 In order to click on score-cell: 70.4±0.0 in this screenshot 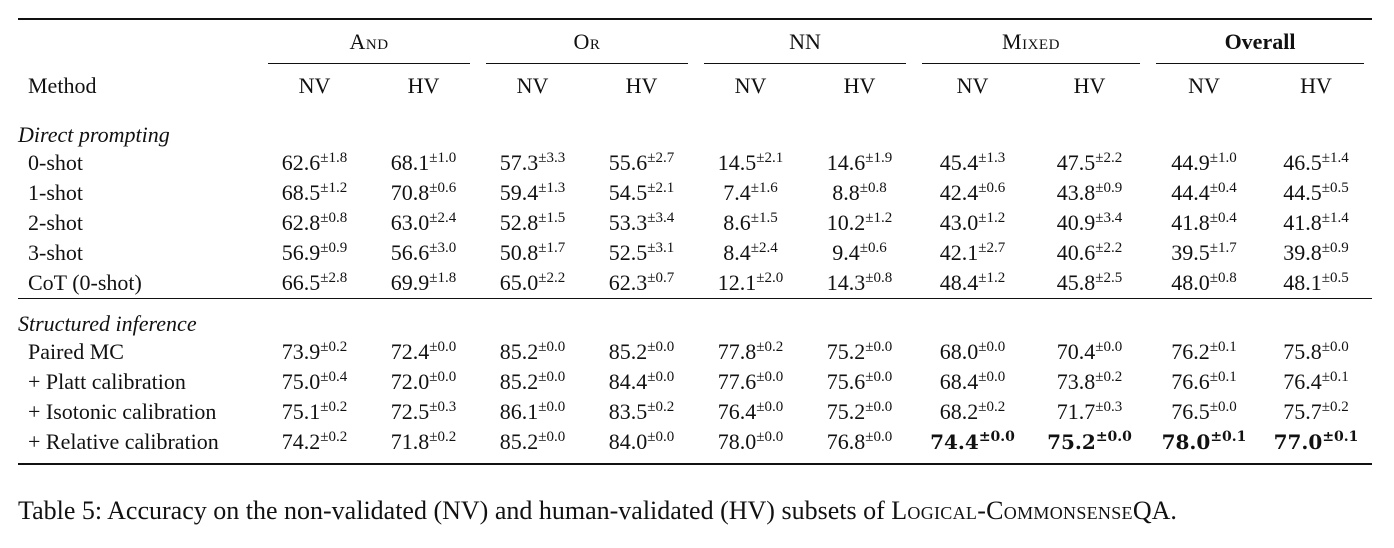, I will do `click(1089, 352)`.